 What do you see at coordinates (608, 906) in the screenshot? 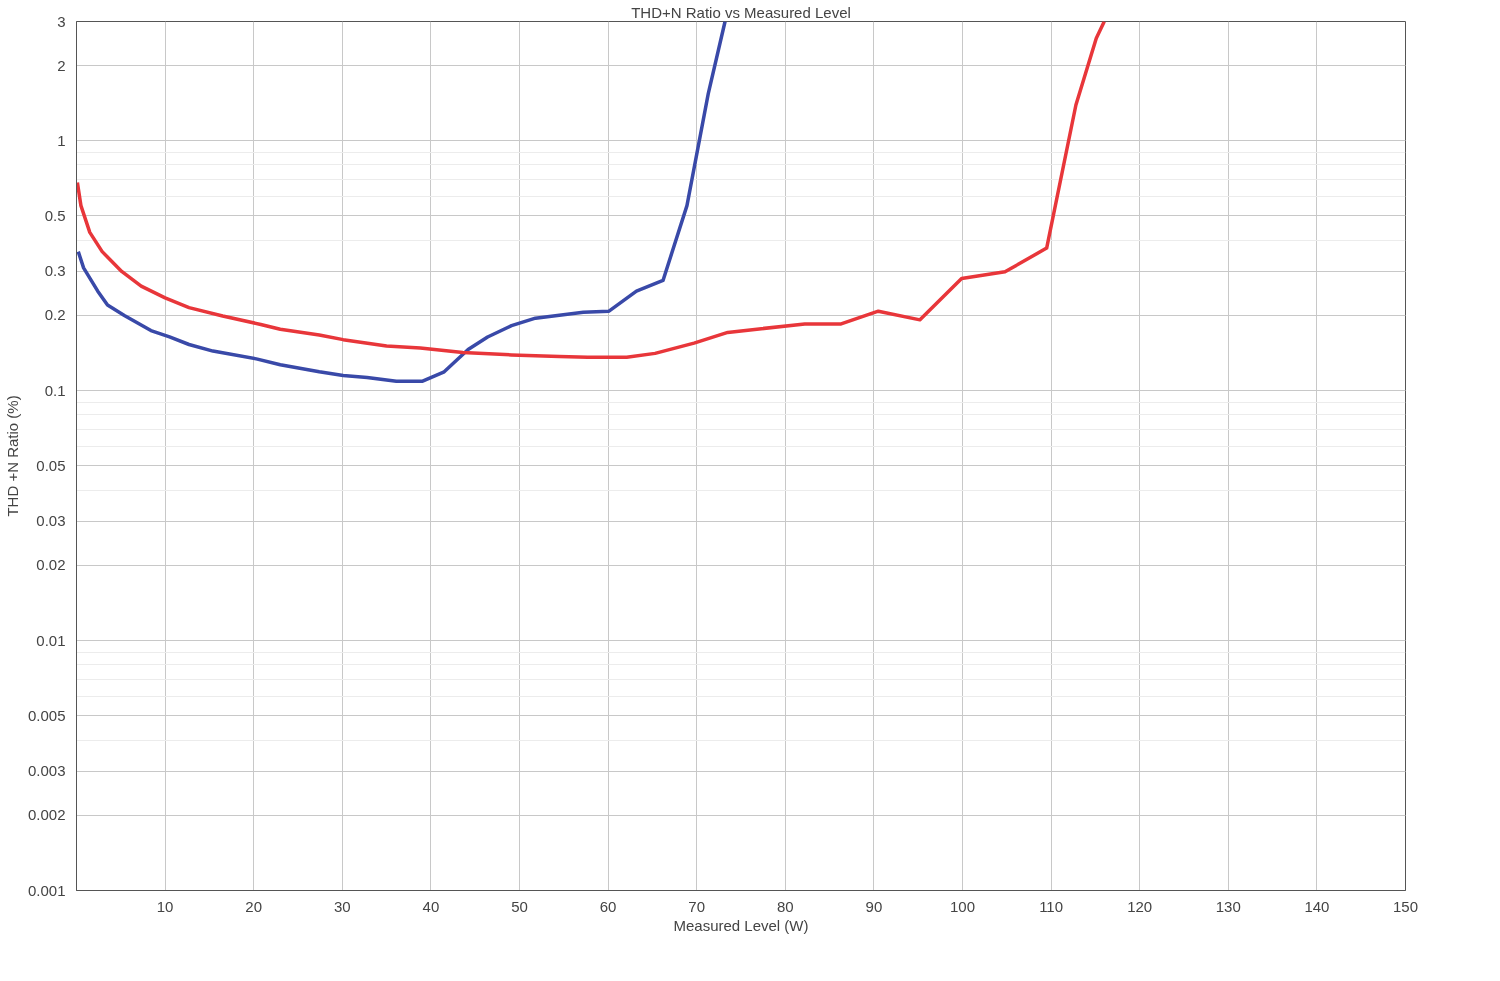
I see `x-tick-label: 60` at bounding box center [608, 906].